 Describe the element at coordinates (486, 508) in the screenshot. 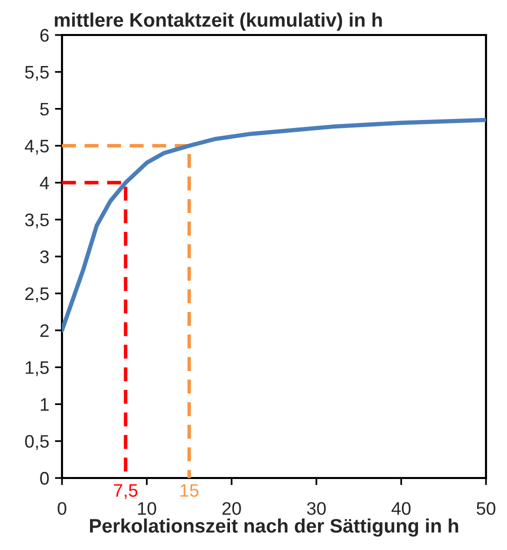

I see `x-tick-label: 50` at that location.